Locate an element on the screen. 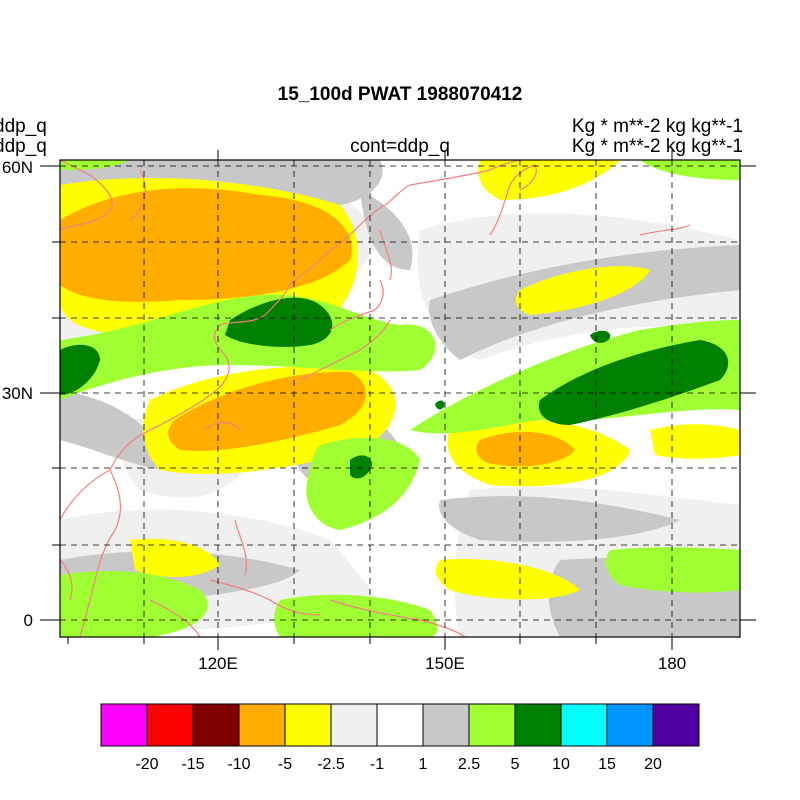 The width and height of the screenshot is (800, 800). contour-label: cont=ddp_q is located at coordinates (400, 146).